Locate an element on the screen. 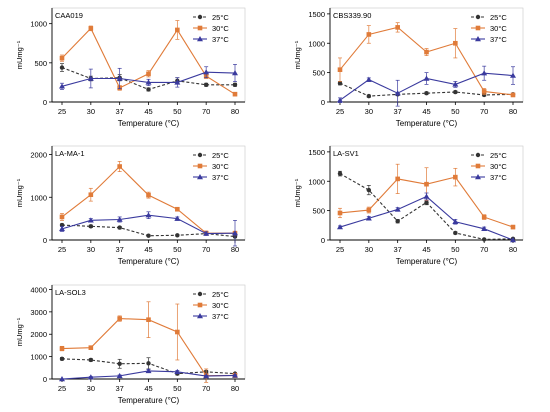  legend-label: 25°C is located at coordinates (220, 17).